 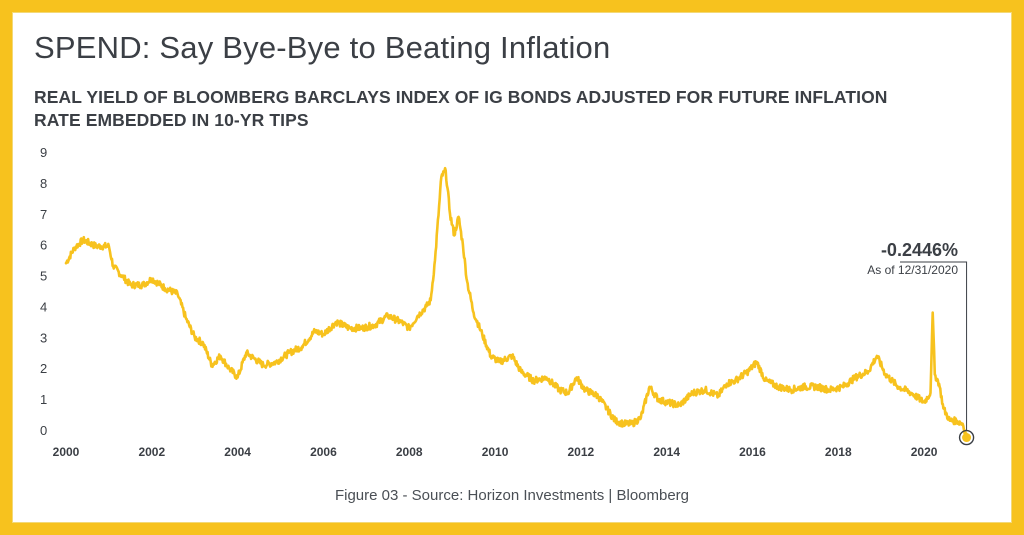 I want to click on x-tick-label: 2000, so click(x=66, y=452).